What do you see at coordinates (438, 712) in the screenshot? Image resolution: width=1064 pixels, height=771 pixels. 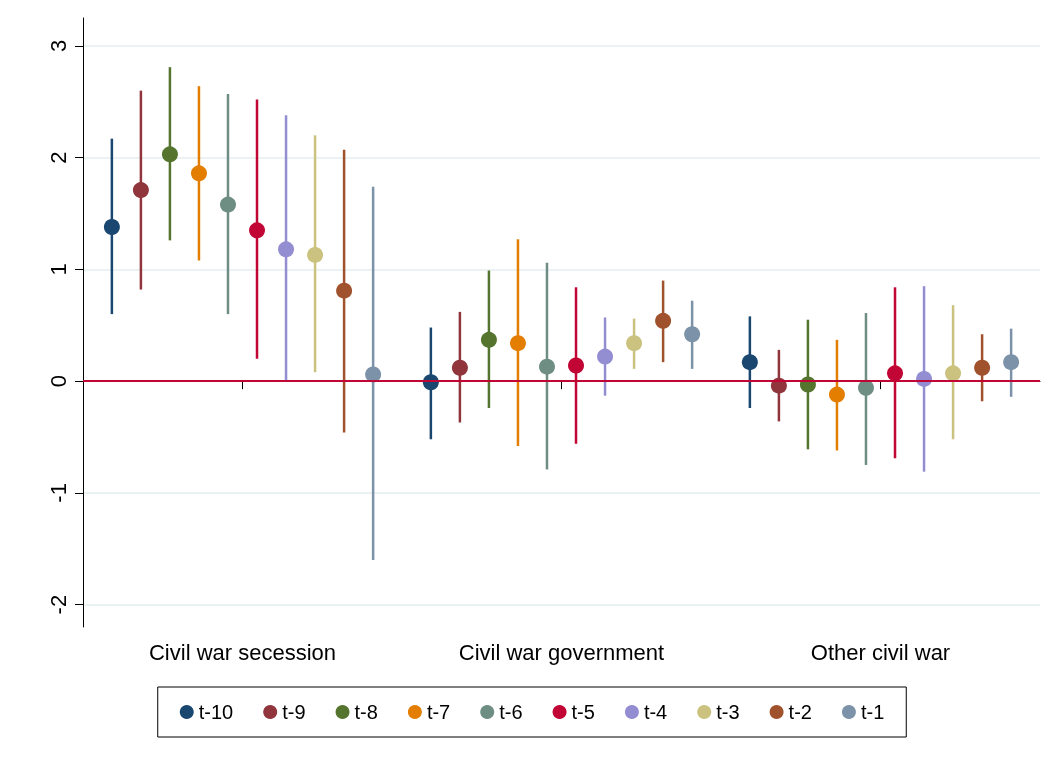 I see `legend-label: t-7` at bounding box center [438, 712].